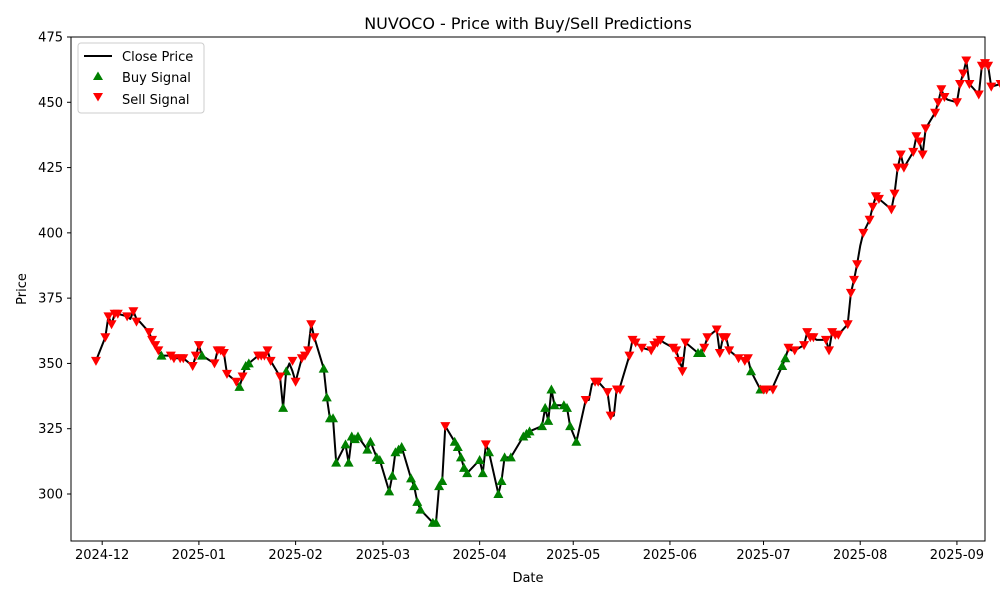 The height and width of the screenshot is (600, 1000). I want to click on x-tick-label: 2025-08, so click(860, 555).